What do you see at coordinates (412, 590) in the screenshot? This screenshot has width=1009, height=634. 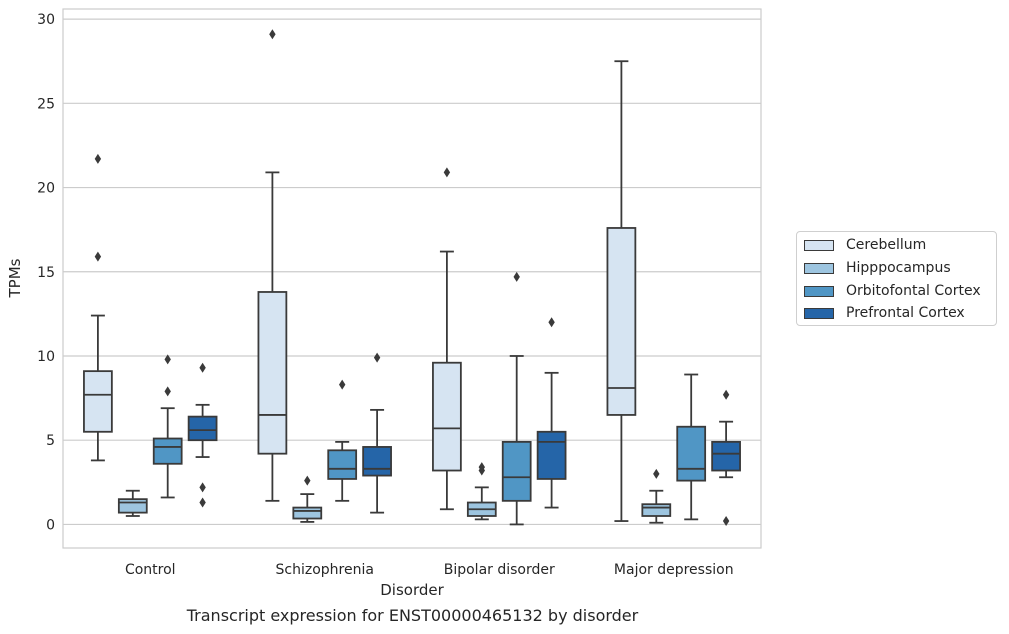 I see `x-axis-title: Disorder` at bounding box center [412, 590].